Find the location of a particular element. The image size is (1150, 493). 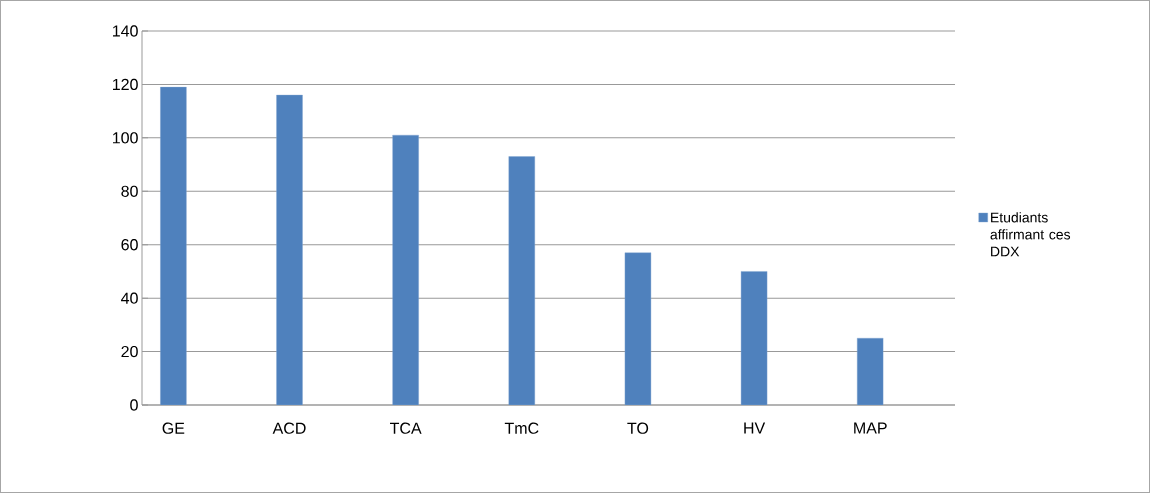

x-tick-label: TO is located at coordinates (638, 428).